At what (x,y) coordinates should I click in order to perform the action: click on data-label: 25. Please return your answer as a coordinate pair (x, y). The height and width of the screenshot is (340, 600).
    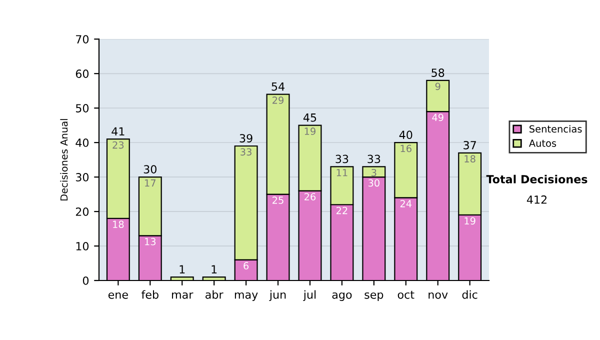
    Looking at the image, I should click on (278, 200).